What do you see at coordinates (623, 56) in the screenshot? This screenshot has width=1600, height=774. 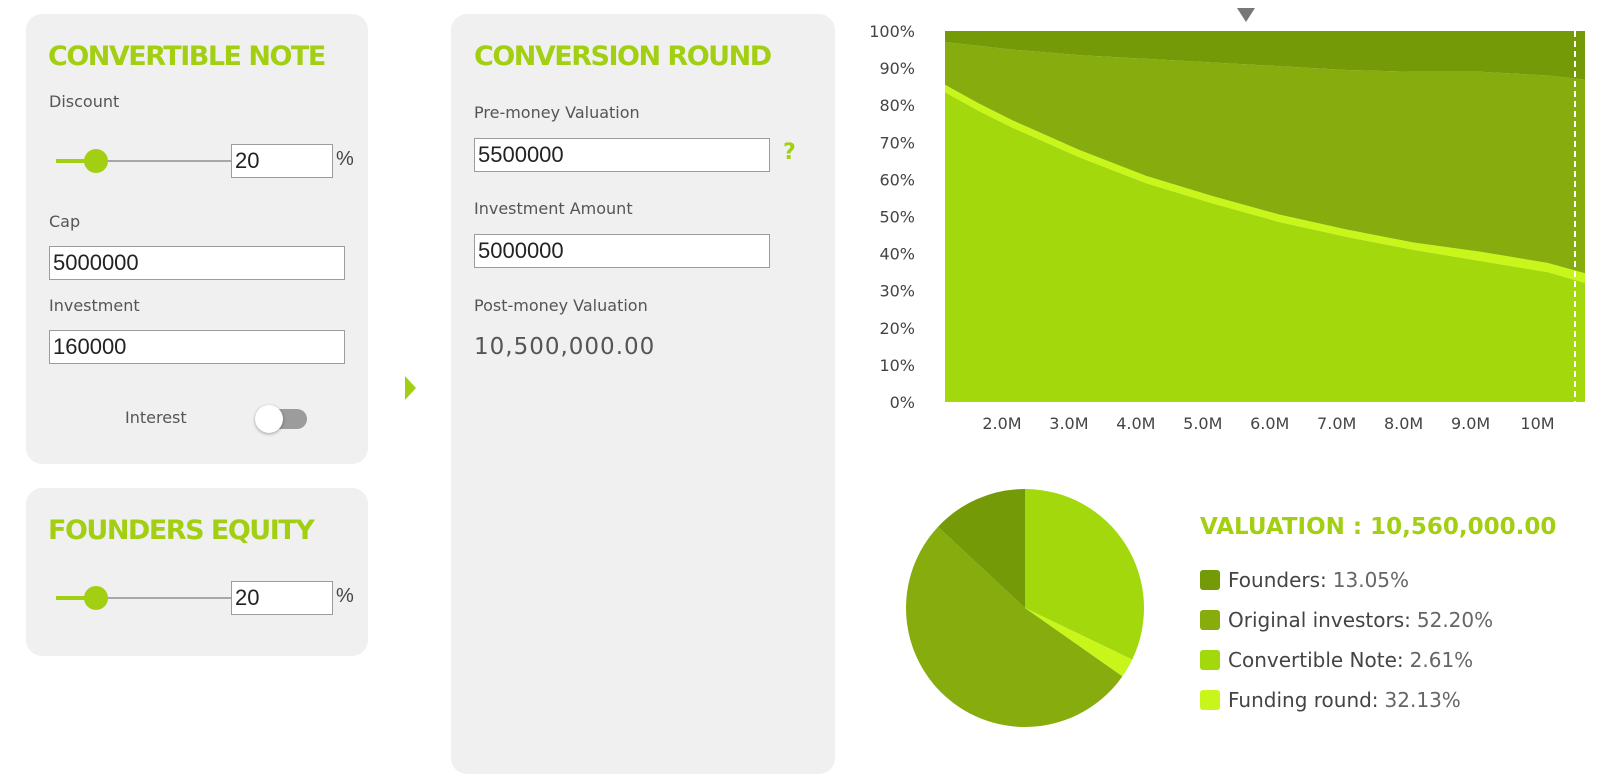 I see `conversion-round-title: CONVERSION ROUND` at bounding box center [623, 56].